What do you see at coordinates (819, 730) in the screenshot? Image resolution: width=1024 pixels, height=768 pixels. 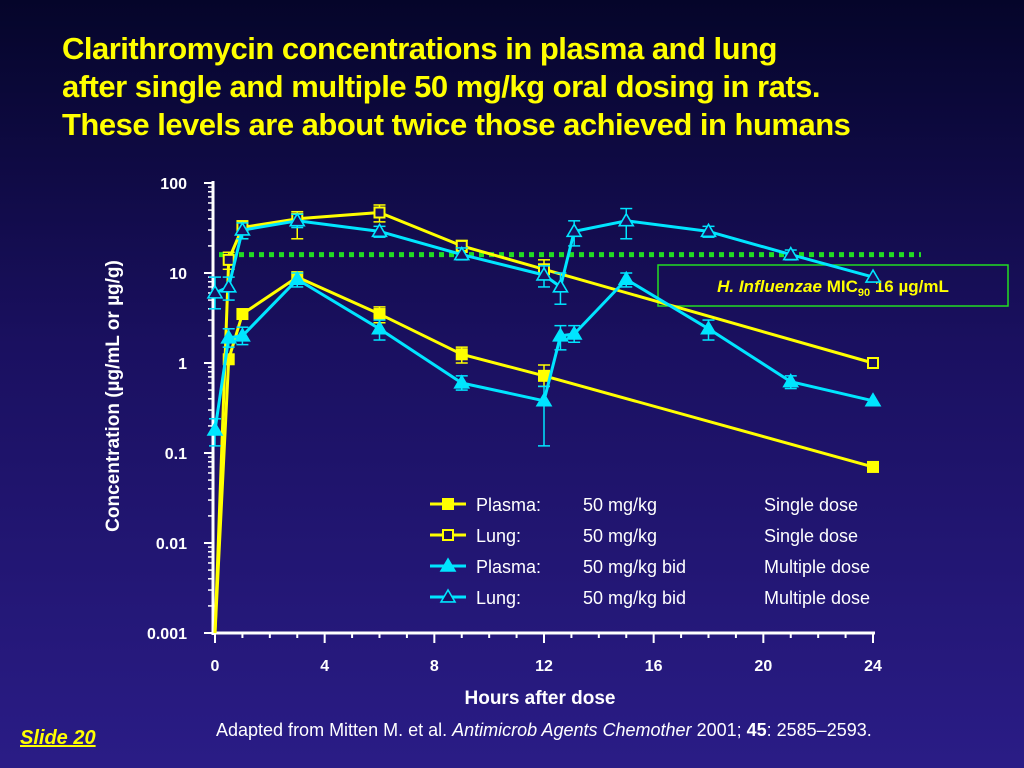 I see `citation-pages: : 2585–2593.` at bounding box center [819, 730].